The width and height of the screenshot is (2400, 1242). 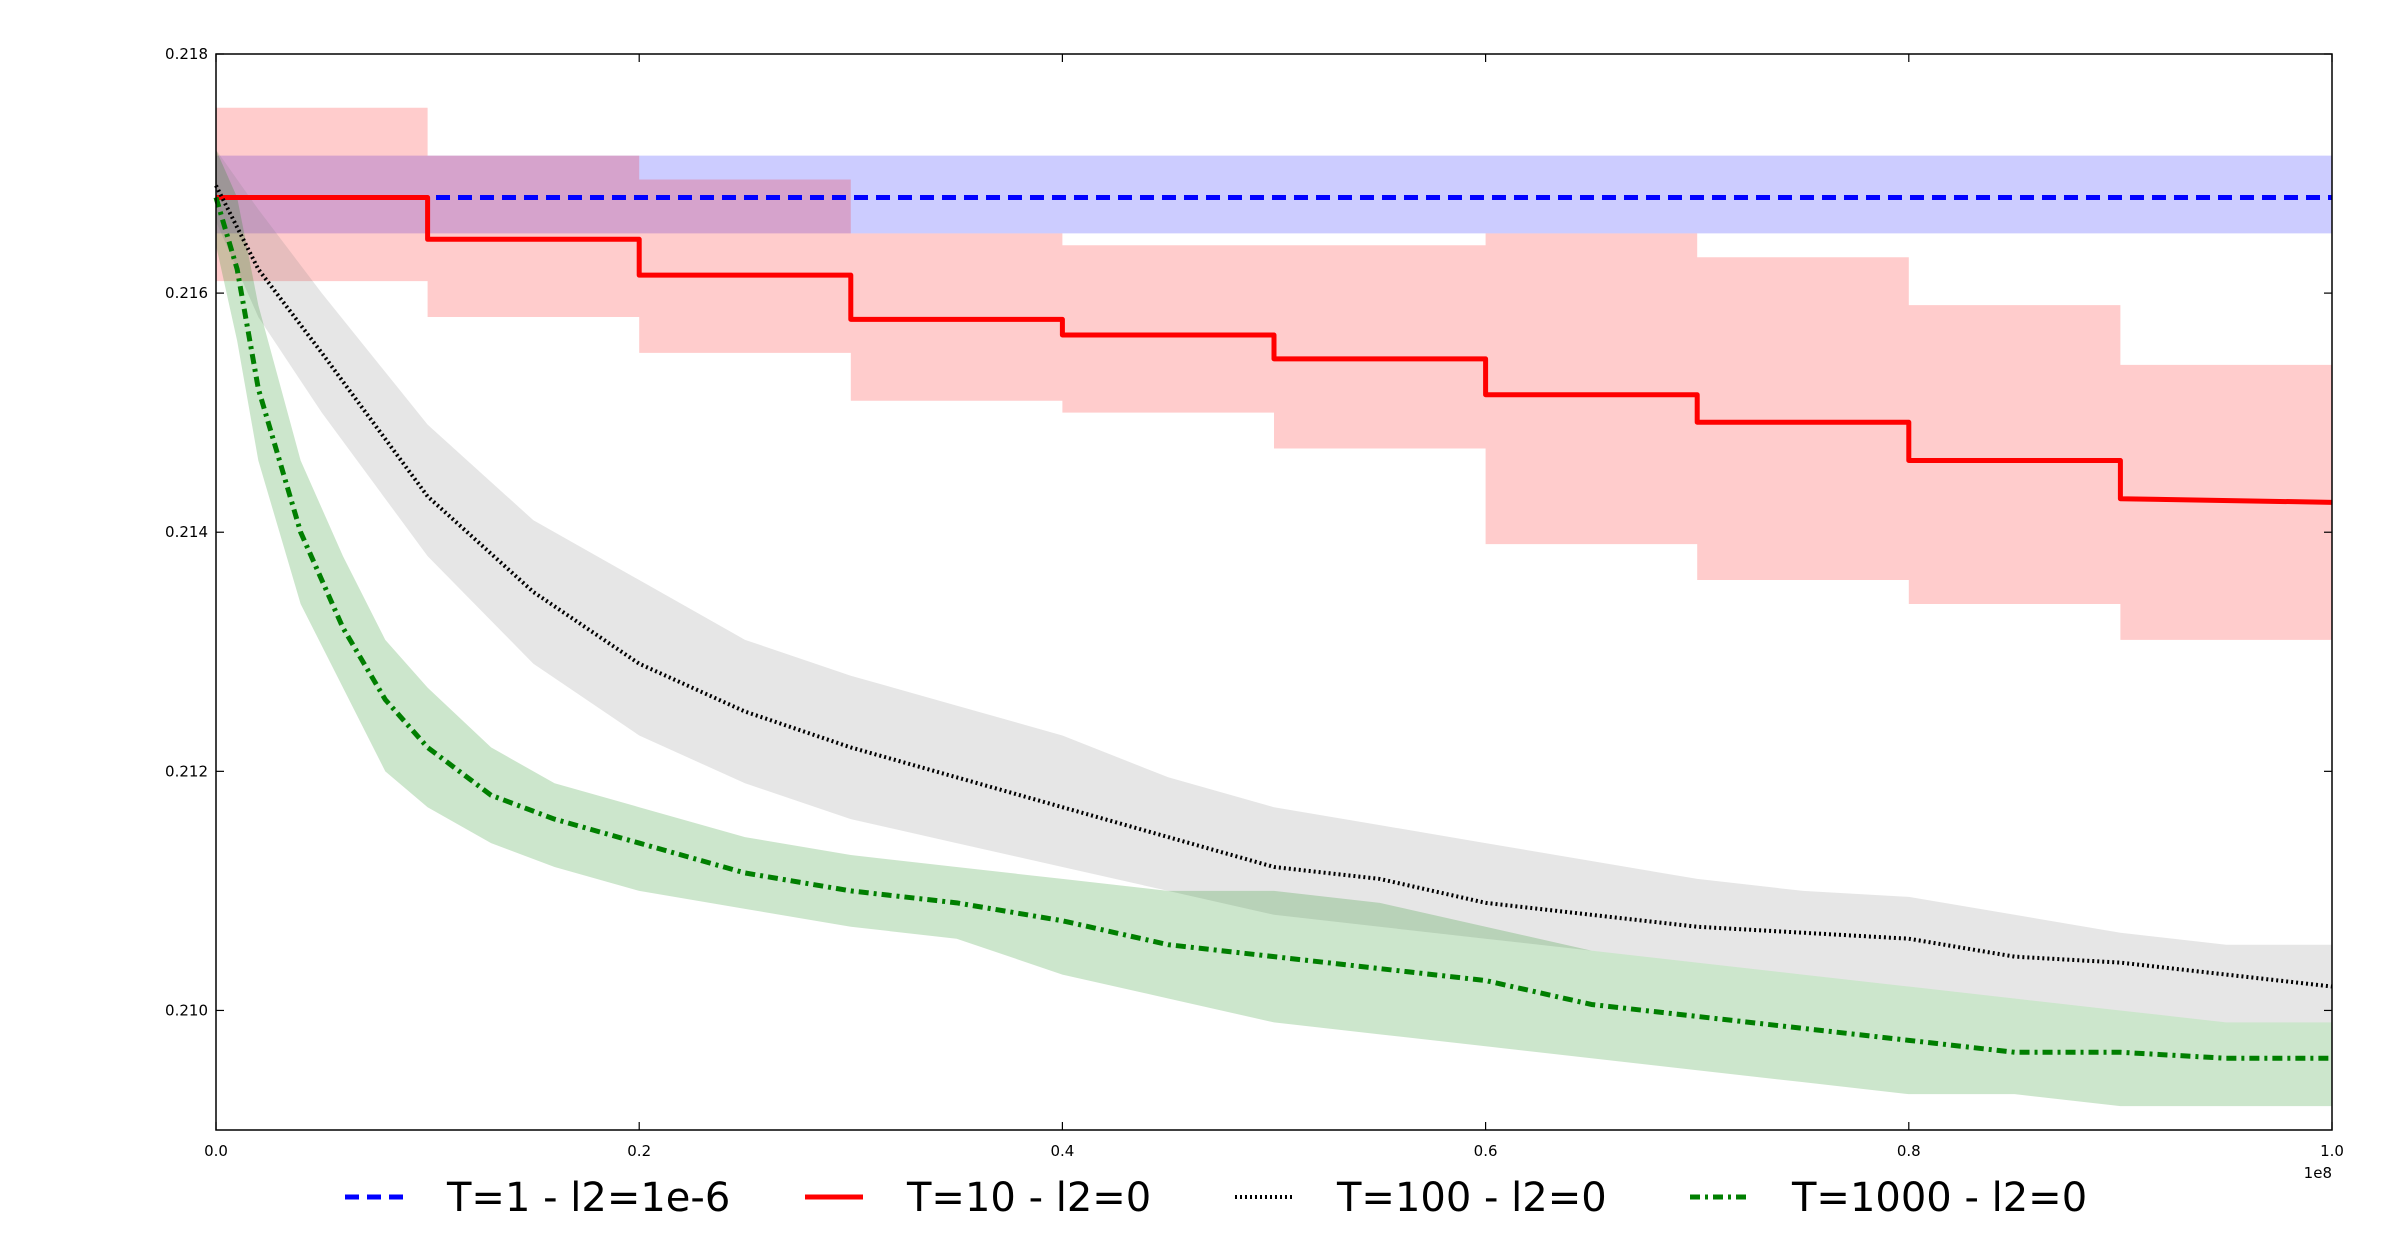 What do you see at coordinates (186, 771) in the screenshot?
I see `y-tick-label: 0.212` at bounding box center [186, 771].